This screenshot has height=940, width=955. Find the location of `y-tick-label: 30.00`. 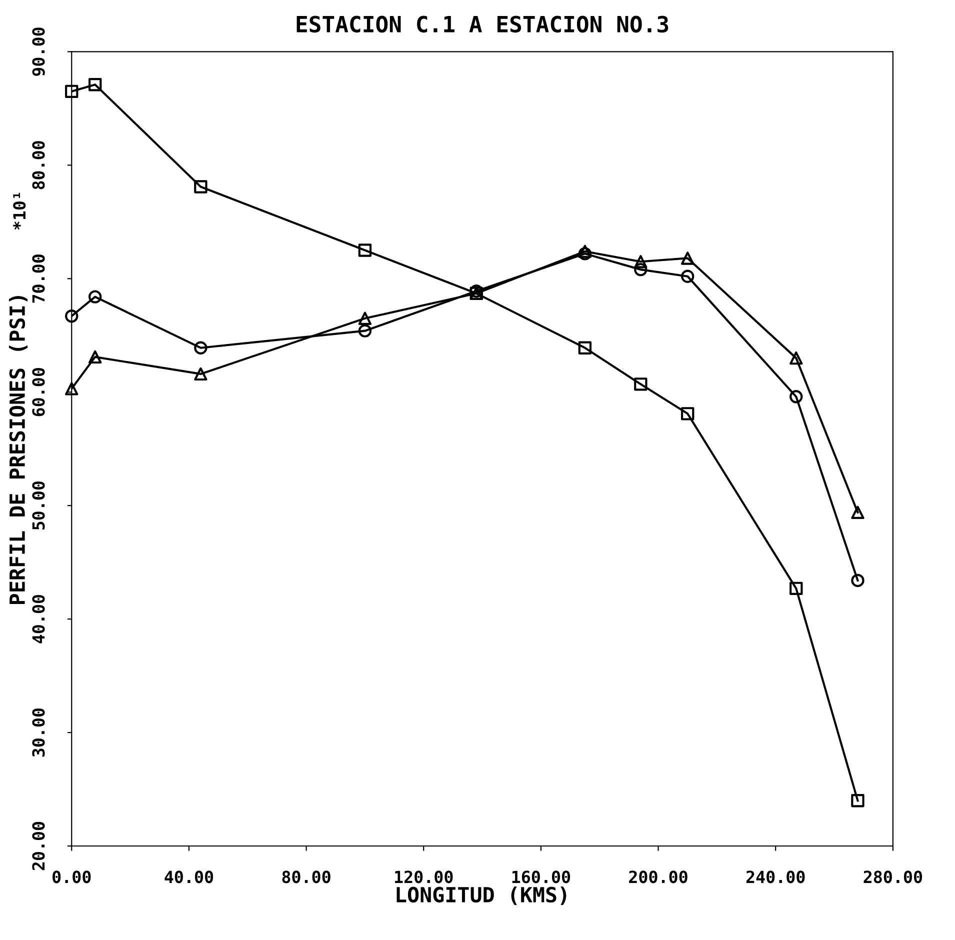

y-tick-label: 30.00 is located at coordinates (38, 732).